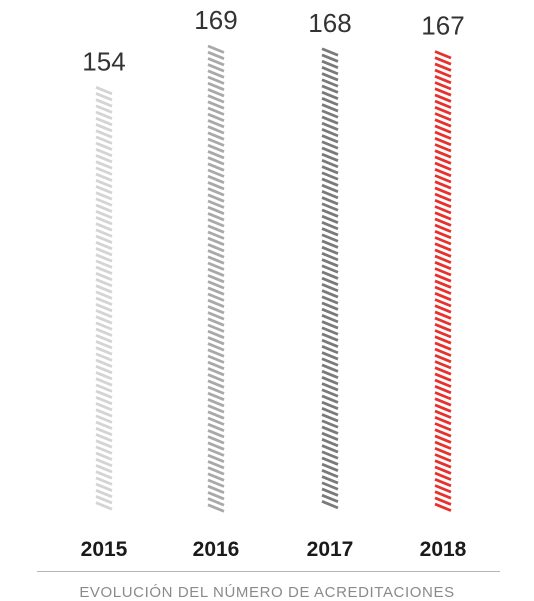 The image size is (534, 601). I want to click on bar-2016, so click(216, 278).